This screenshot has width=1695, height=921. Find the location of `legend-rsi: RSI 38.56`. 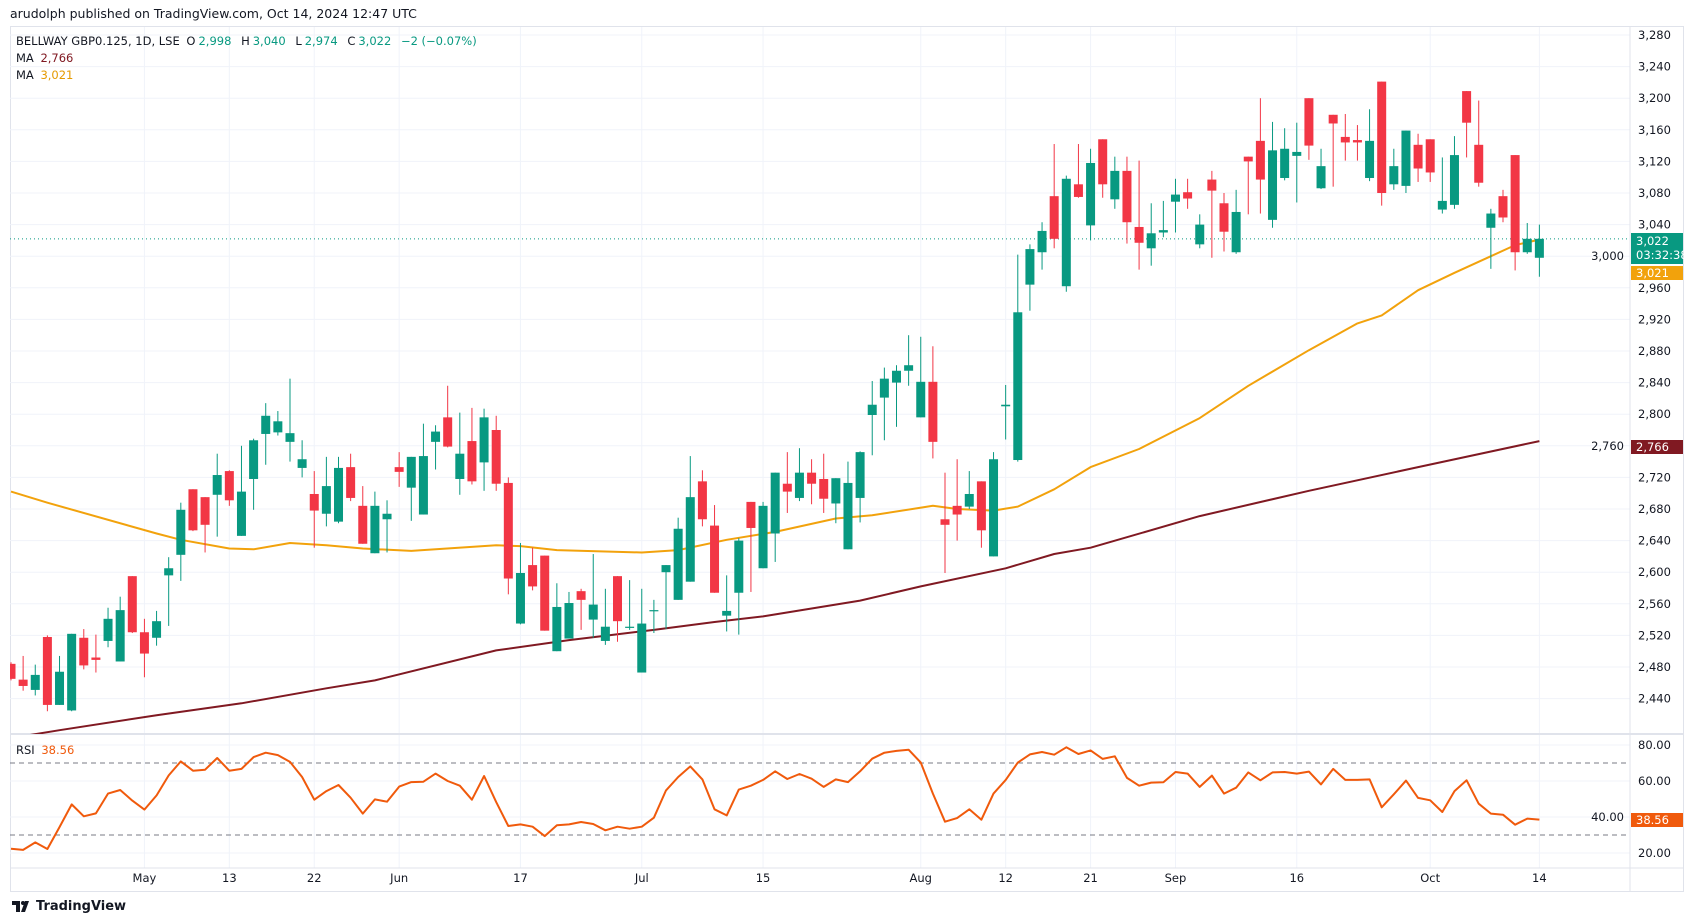

legend-rsi: RSI 38.56 is located at coordinates (46, 750).